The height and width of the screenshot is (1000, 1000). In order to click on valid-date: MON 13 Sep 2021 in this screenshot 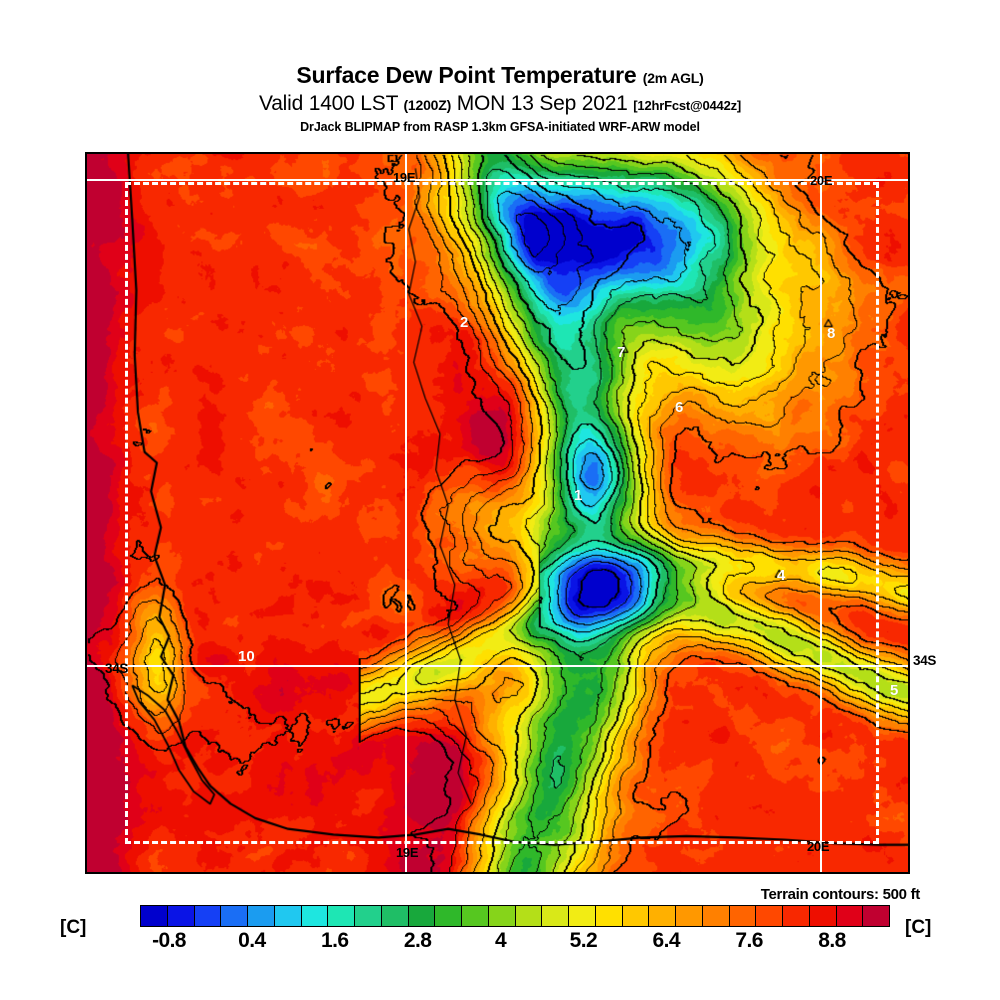, I will do `click(542, 103)`.